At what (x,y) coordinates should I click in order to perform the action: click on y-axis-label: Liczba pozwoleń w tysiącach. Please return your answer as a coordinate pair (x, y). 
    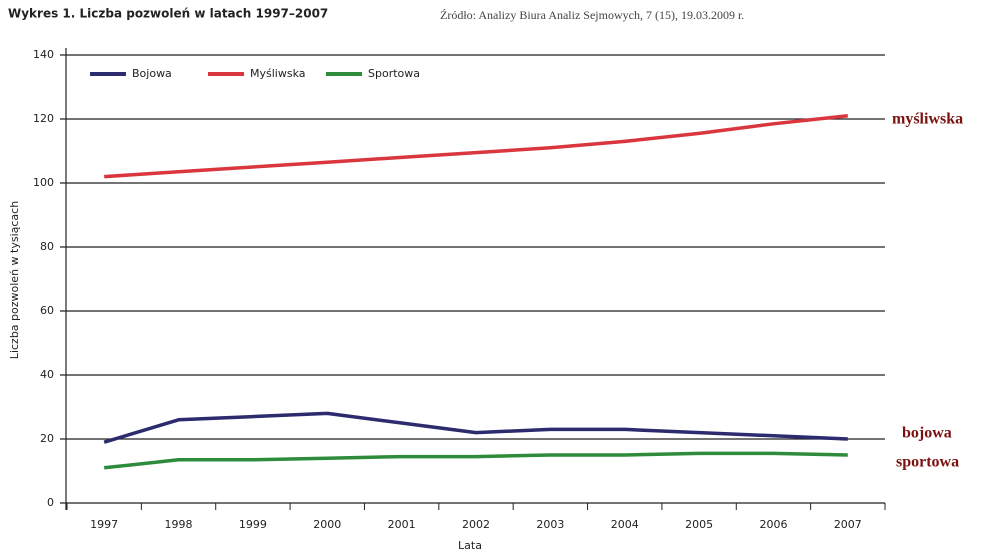
    Looking at the image, I should click on (14, 280).